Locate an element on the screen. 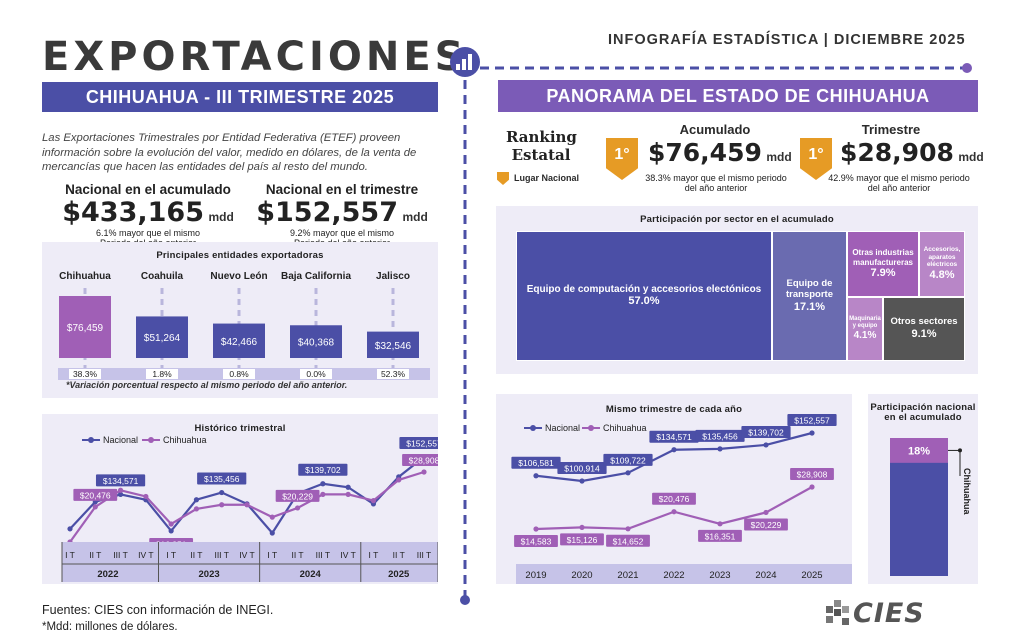  rank-quarter-label: Trimestre is located at coordinates (891, 129).